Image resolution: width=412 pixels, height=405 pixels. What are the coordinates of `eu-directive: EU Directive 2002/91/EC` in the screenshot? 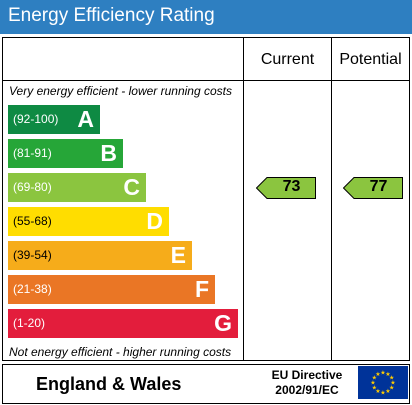 It's located at (307, 383).